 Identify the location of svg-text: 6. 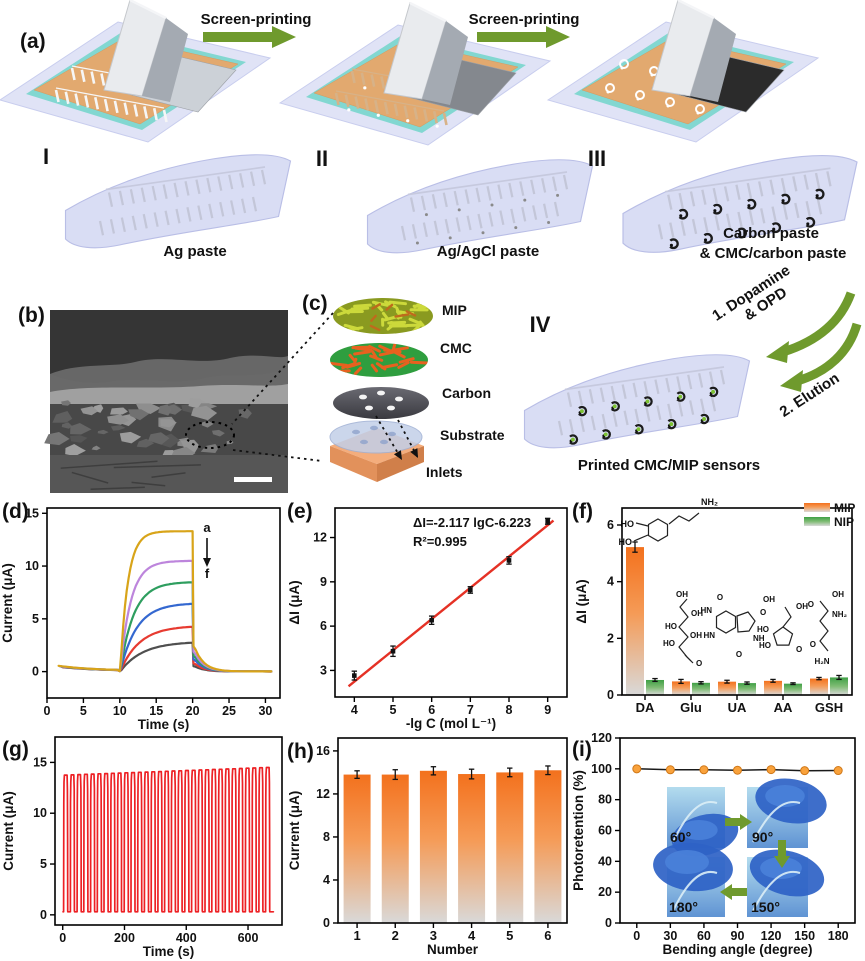
(547, 935).